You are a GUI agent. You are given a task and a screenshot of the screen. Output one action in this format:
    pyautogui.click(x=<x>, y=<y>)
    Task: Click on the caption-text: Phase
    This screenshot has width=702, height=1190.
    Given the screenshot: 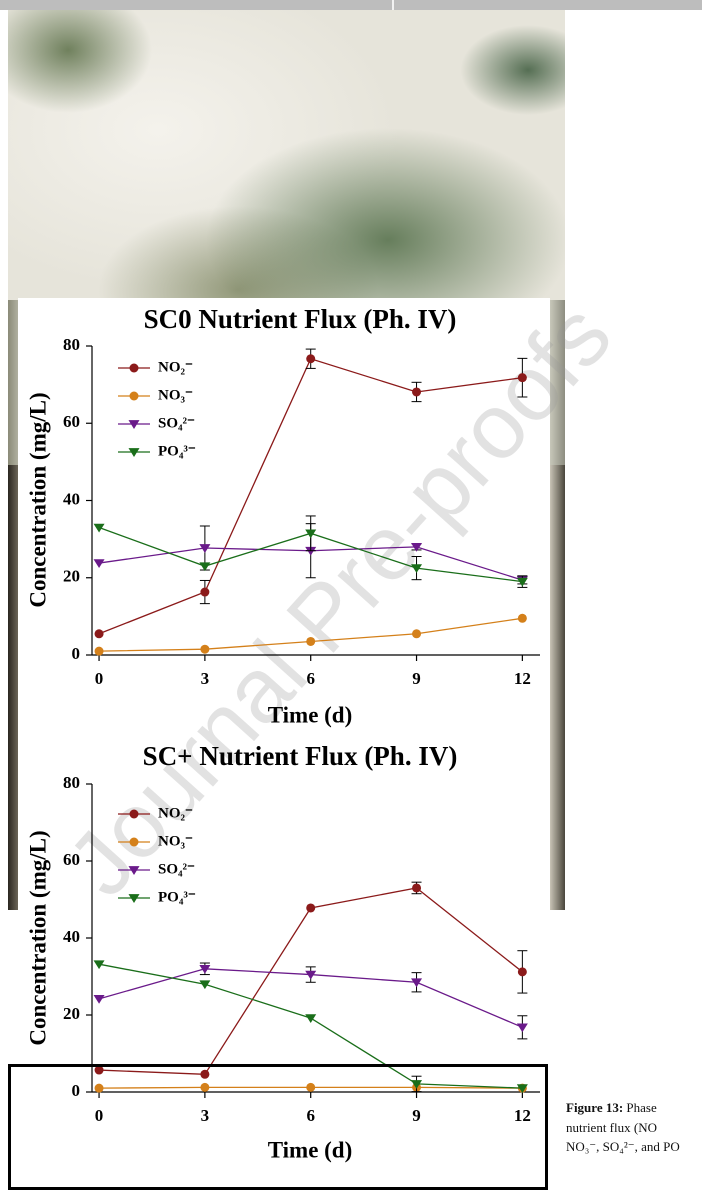 What is the action you would take?
    pyautogui.click(x=640, y=1107)
    